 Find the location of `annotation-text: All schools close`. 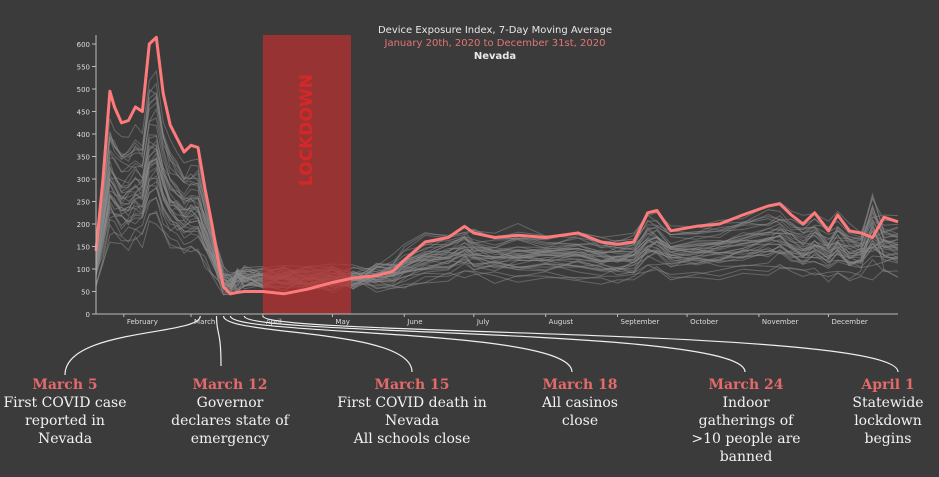

annotation-text: All schools close is located at coordinates (412, 439).